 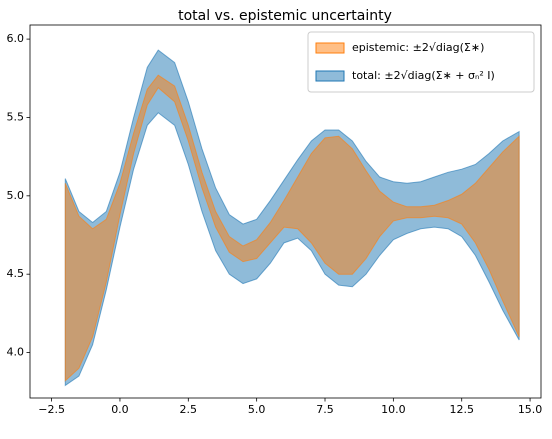 I want to click on chart-title: total vs. epistemic uncertainty, so click(x=285, y=16).